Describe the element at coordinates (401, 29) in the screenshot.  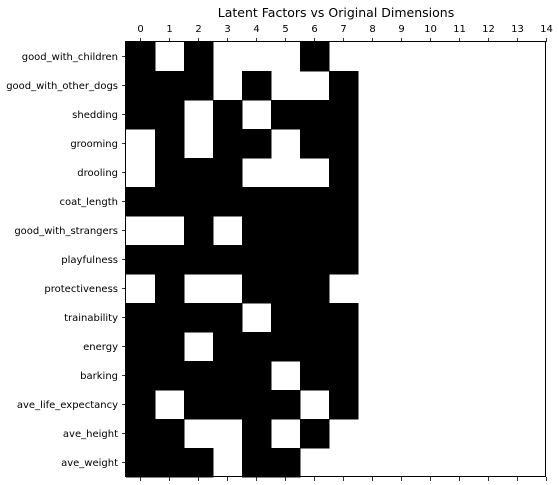
I see `x-tick-label: 9` at that location.